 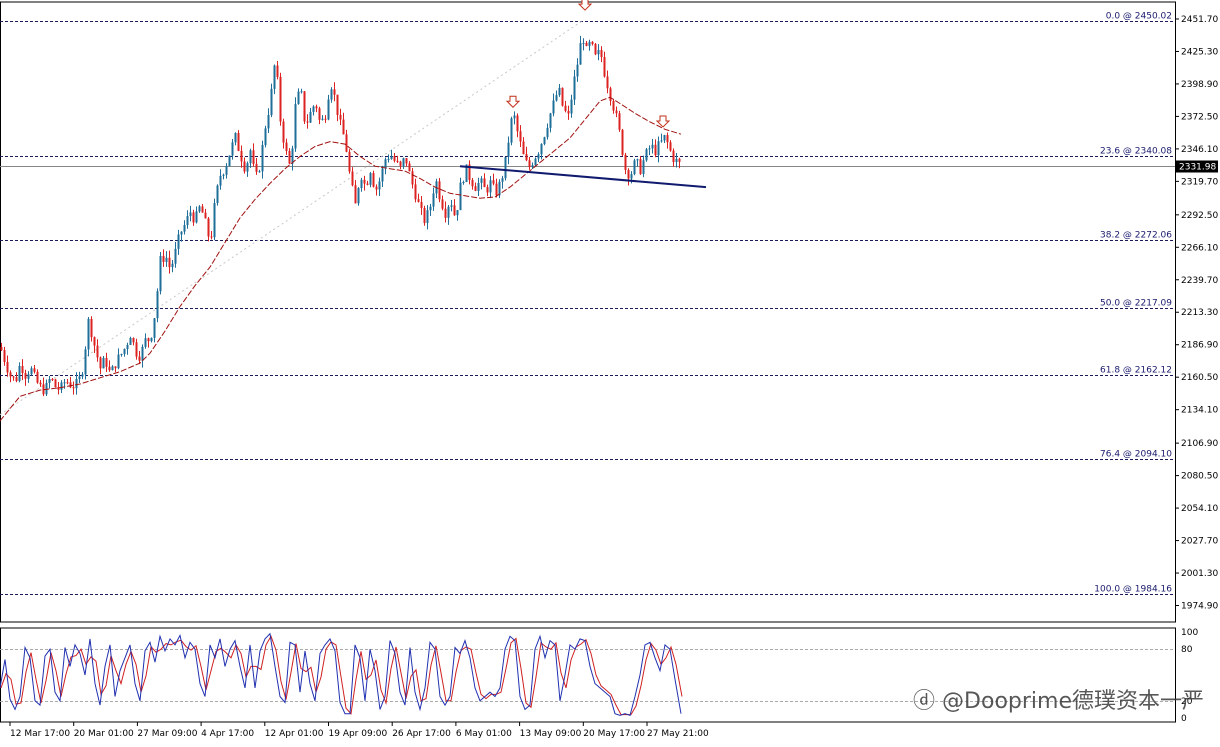 I want to click on price-tick-label: 2001.30, so click(x=1199, y=574).